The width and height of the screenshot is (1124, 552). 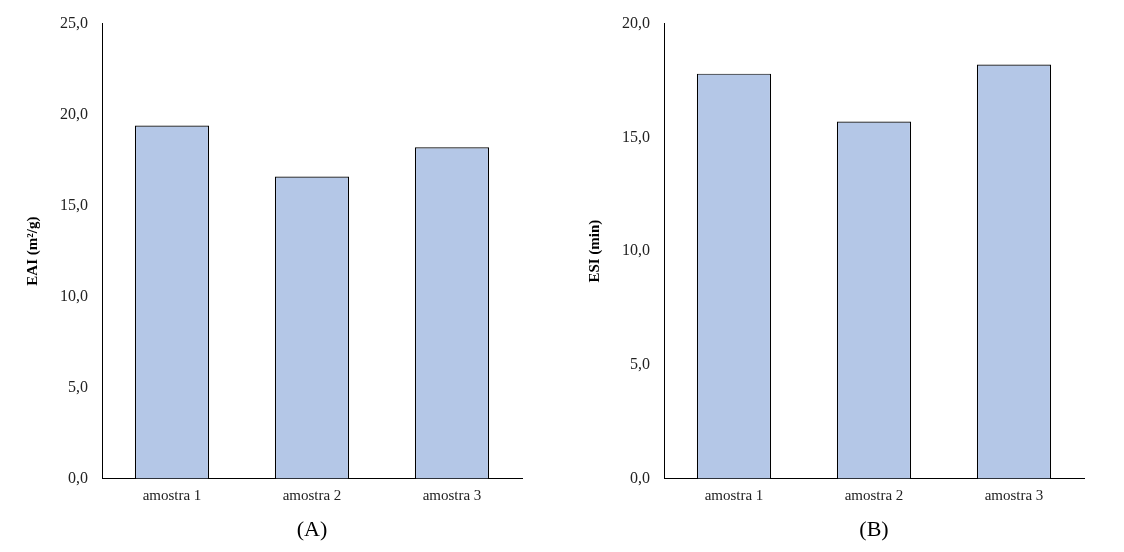 What do you see at coordinates (594, 251) in the screenshot?
I see `y-axis-title: ESI (min)` at bounding box center [594, 251].